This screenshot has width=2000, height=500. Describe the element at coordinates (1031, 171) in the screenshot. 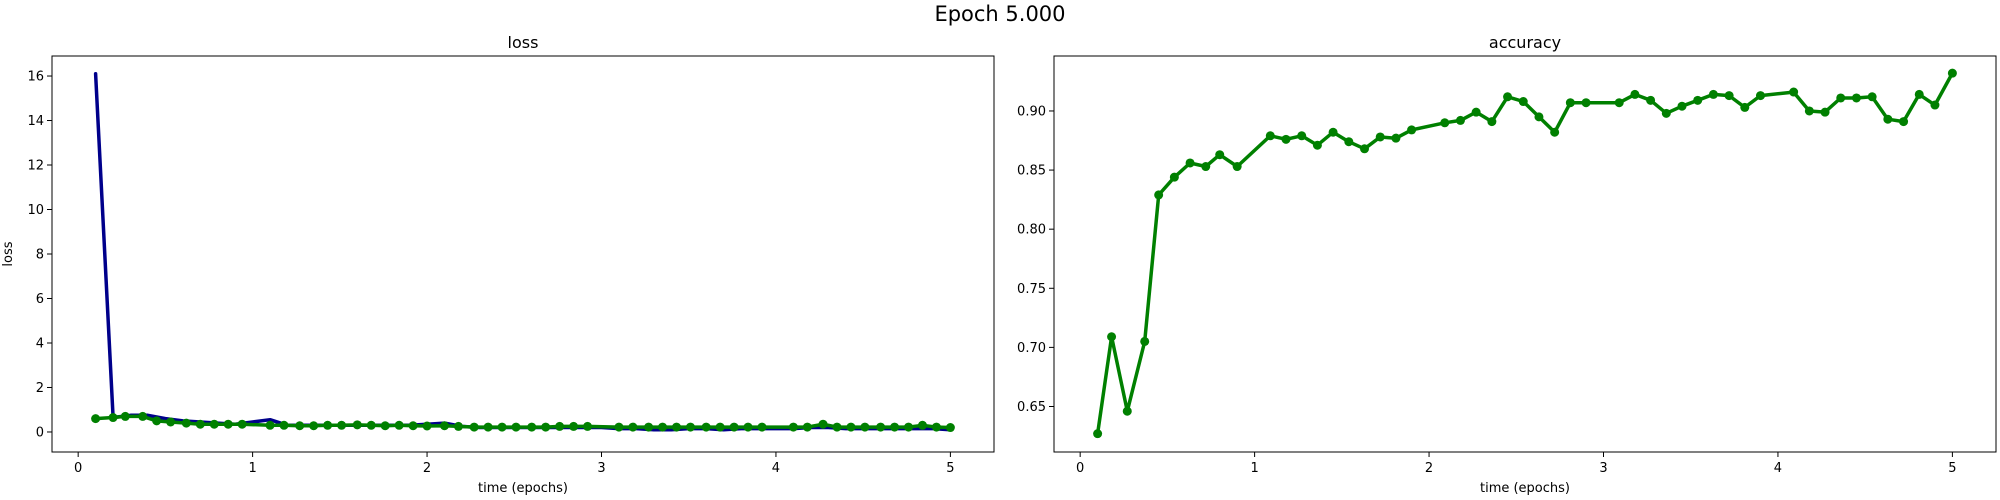

I see `y-tick-label: 0.85` at that location.